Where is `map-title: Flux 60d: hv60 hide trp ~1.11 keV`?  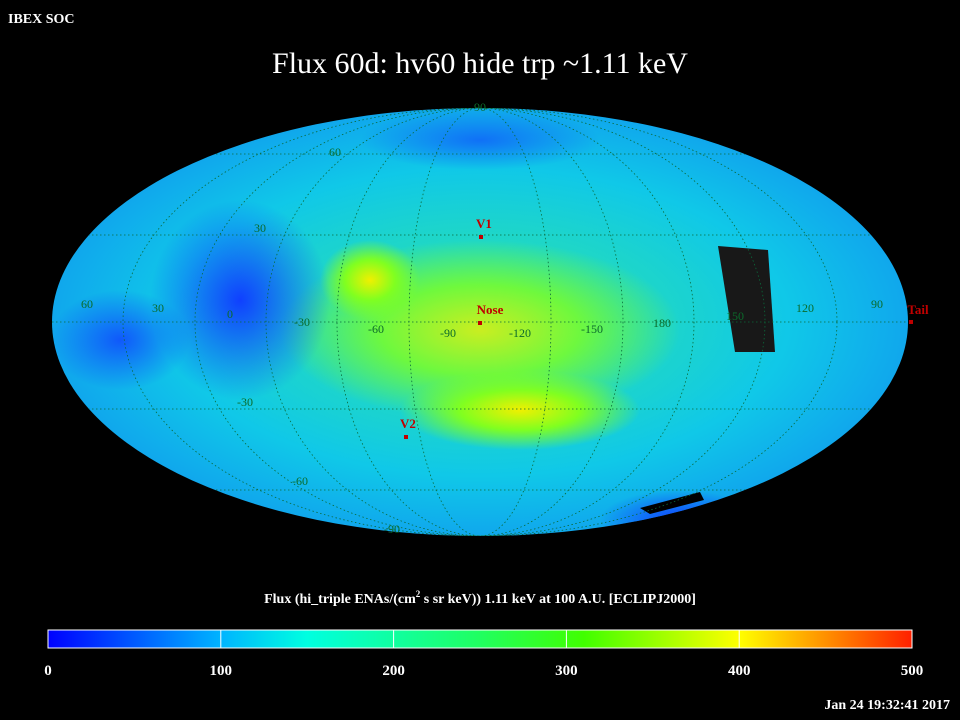 map-title: Flux 60d: hv60 hide trp ~1.11 keV is located at coordinates (480, 63).